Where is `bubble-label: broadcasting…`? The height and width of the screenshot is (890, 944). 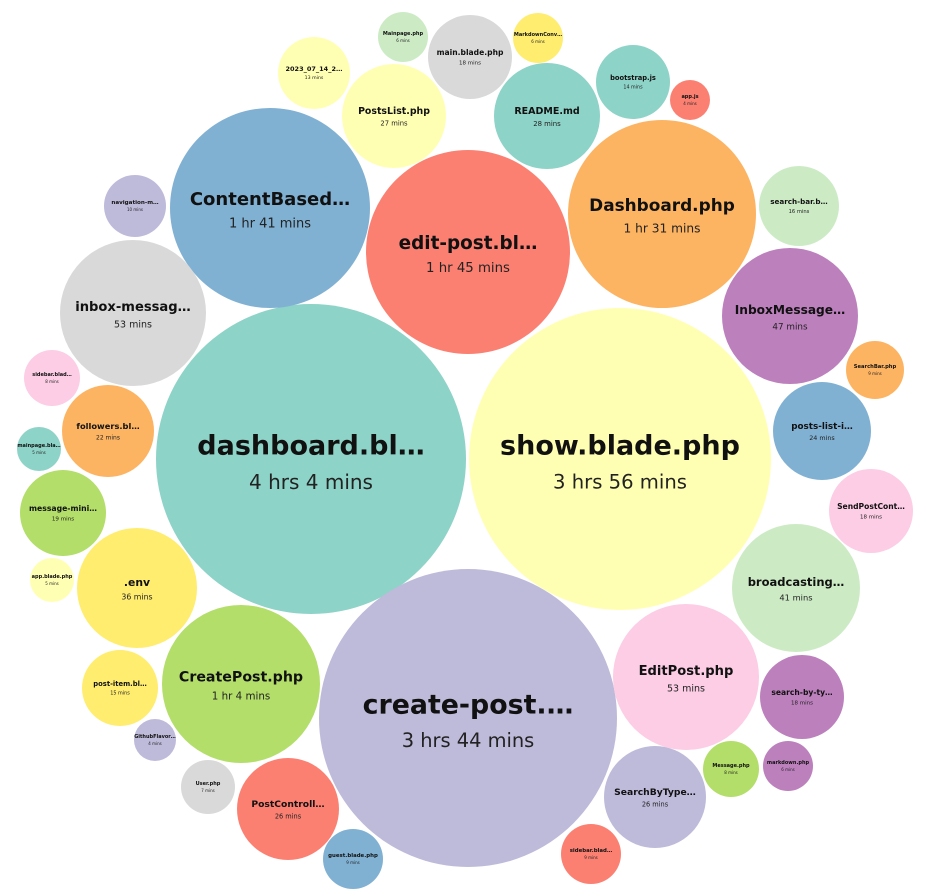 bubble-label: broadcasting… is located at coordinates (796, 582).